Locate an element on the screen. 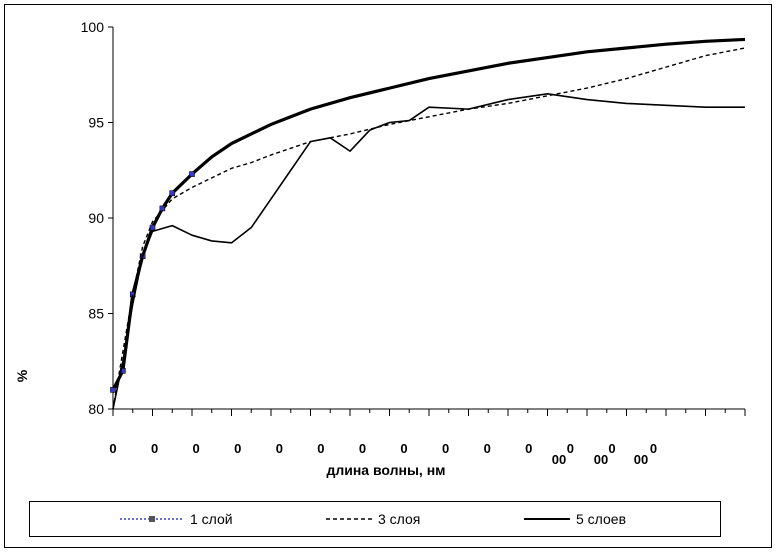 This screenshot has height=553, width=778. x-tick-label-6: 0 is located at coordinates (362, 448).